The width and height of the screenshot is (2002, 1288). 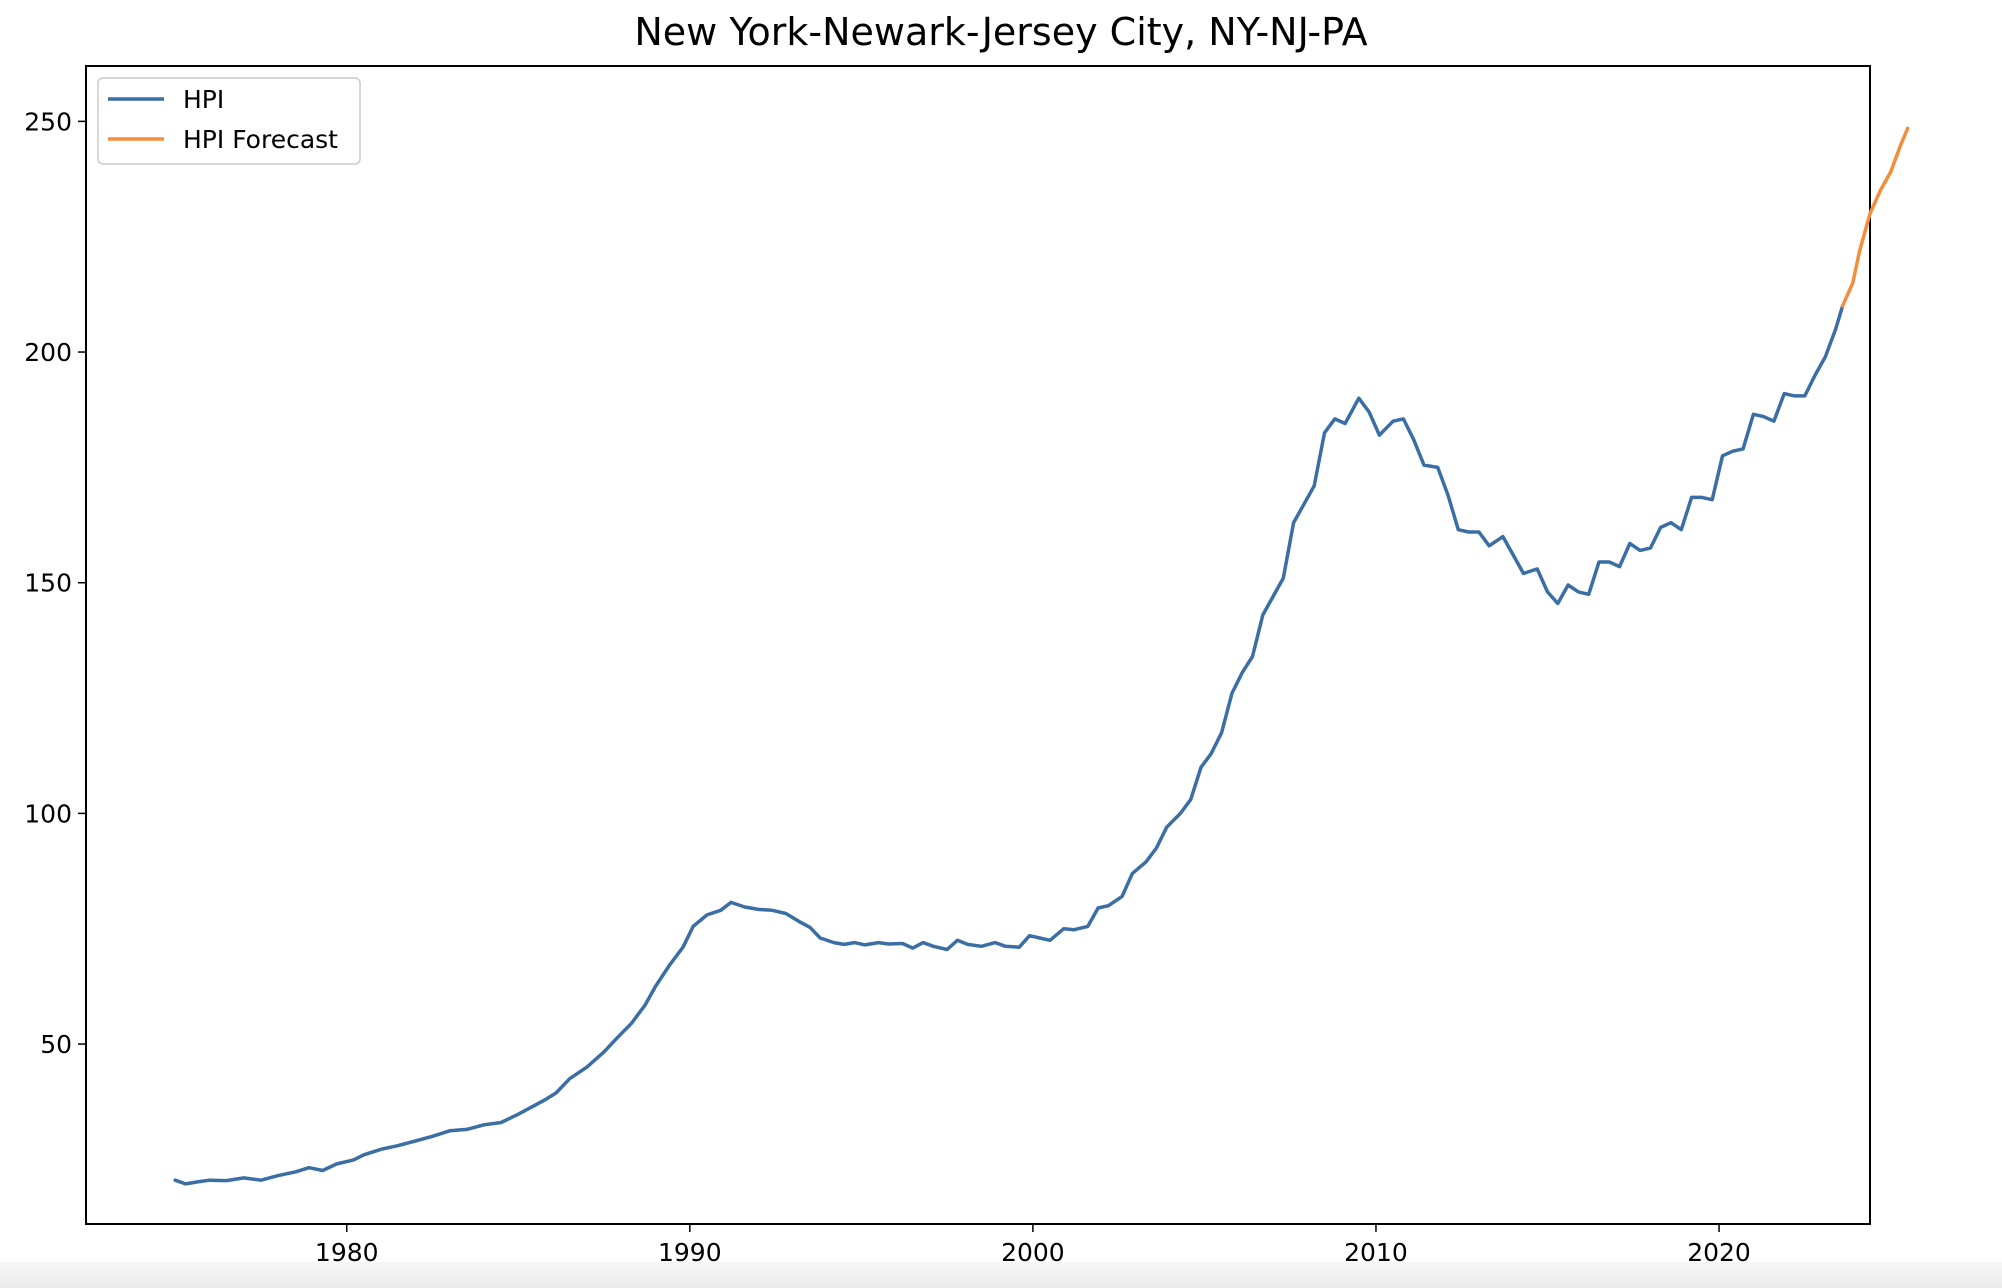 What do you see at coordinates (1875, 217) in the screenshot?
I see `series-line-hpi-forecast` at bounding box center [1875, 217].